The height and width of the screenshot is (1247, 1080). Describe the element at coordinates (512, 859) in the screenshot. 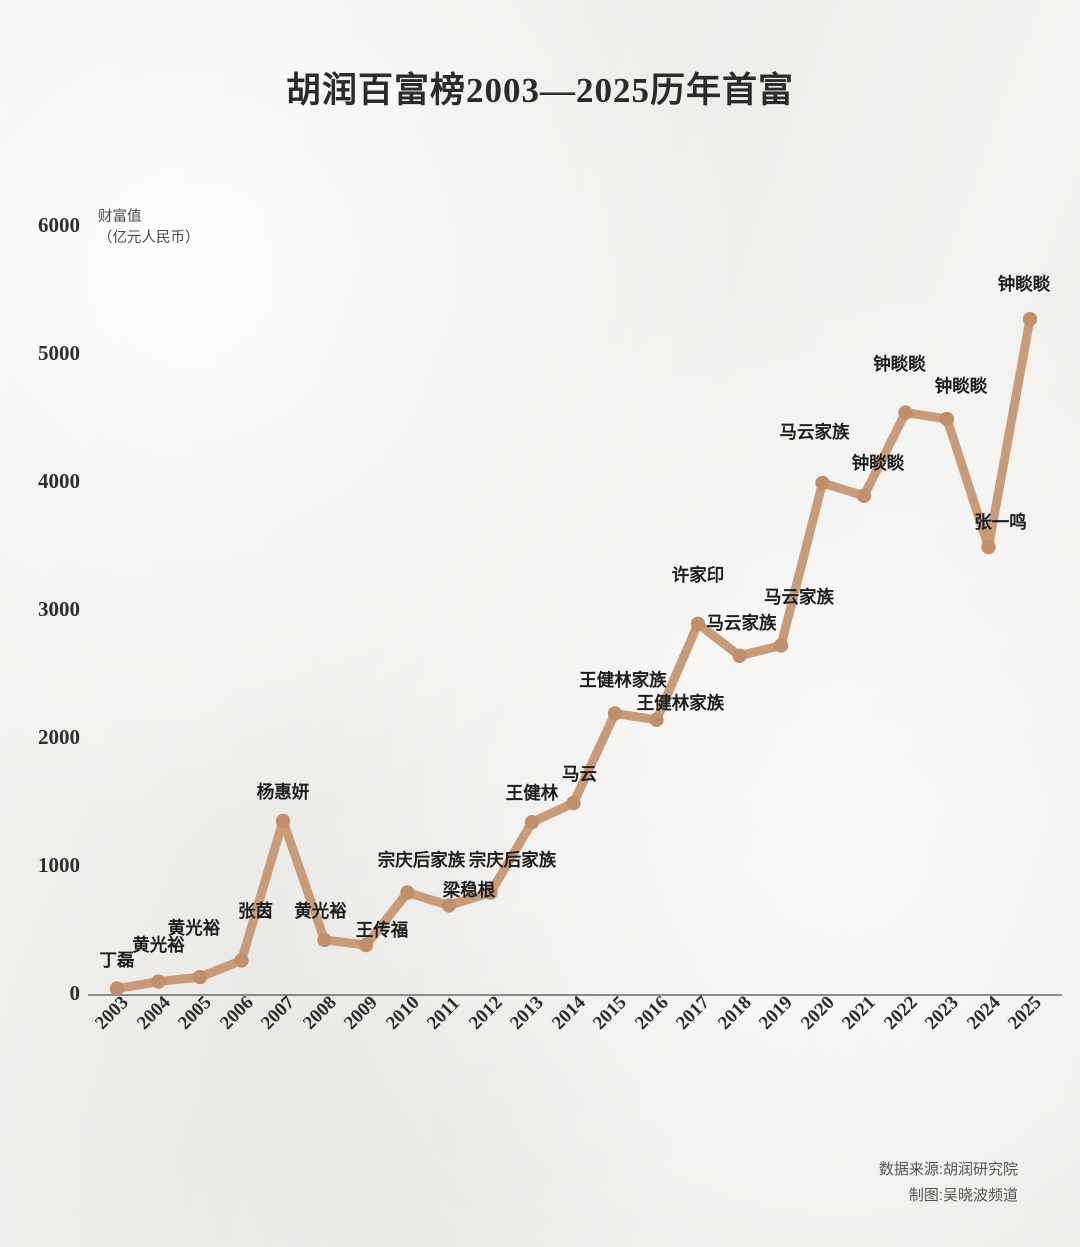

I see `point-label-2012: 宗庆后家族` at that location.